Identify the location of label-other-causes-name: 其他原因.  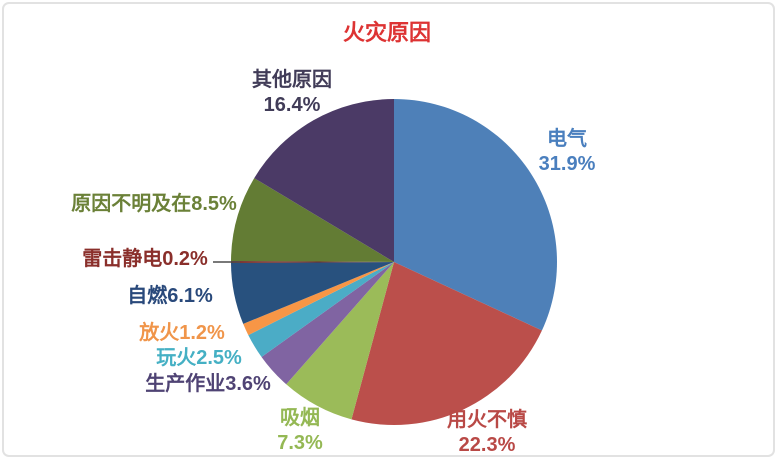
(292, 80).